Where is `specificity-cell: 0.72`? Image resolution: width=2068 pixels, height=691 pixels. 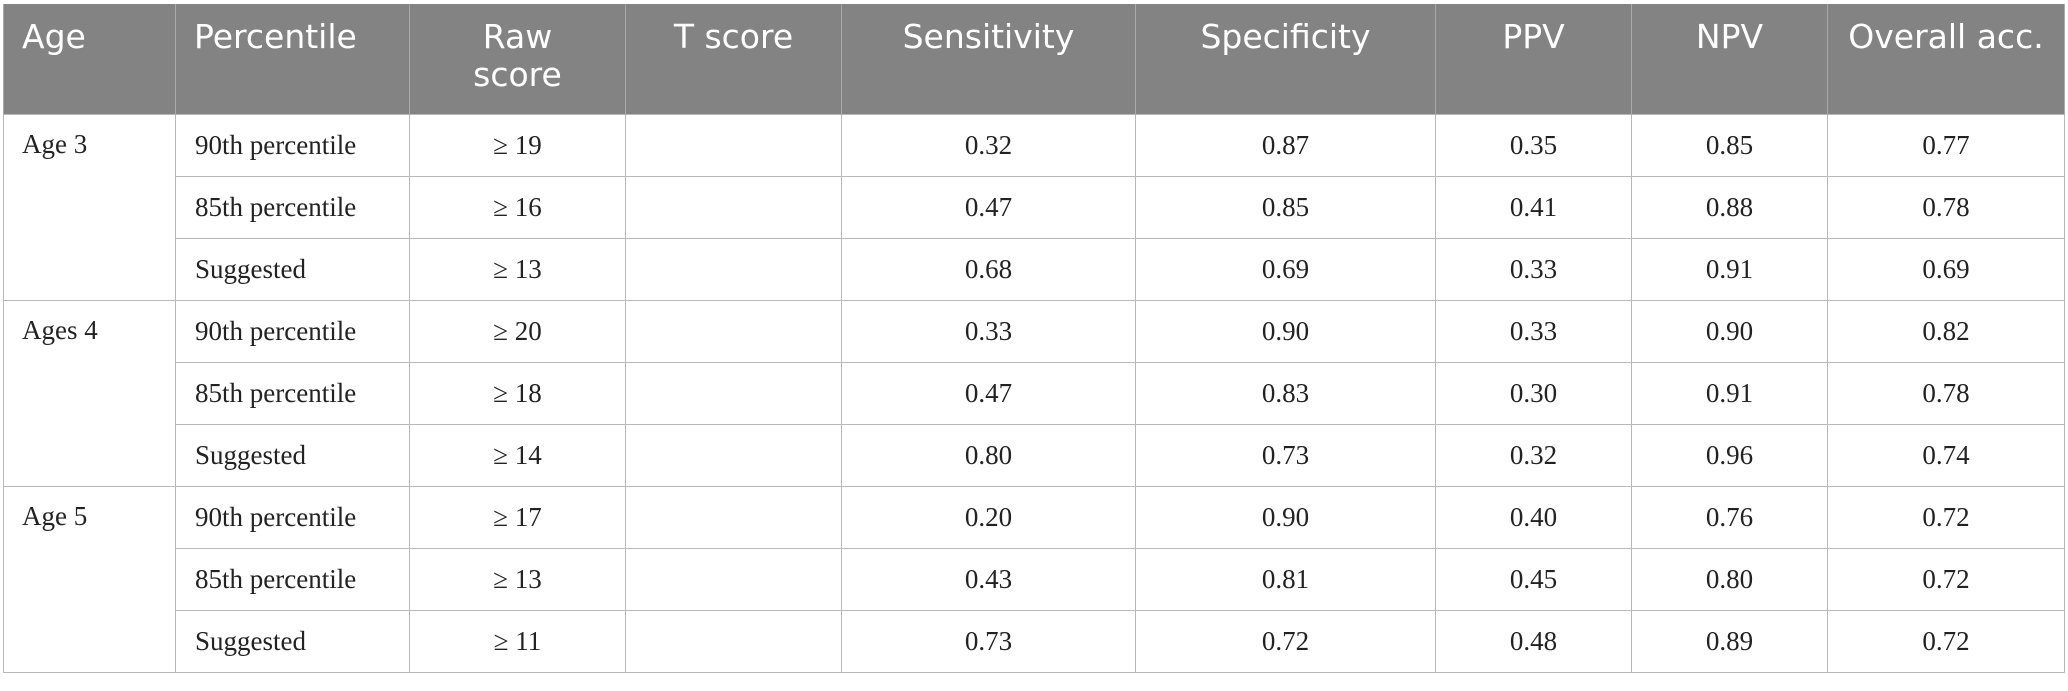
specificity-cell: 0.72 is located at coordinates (1285, 641).